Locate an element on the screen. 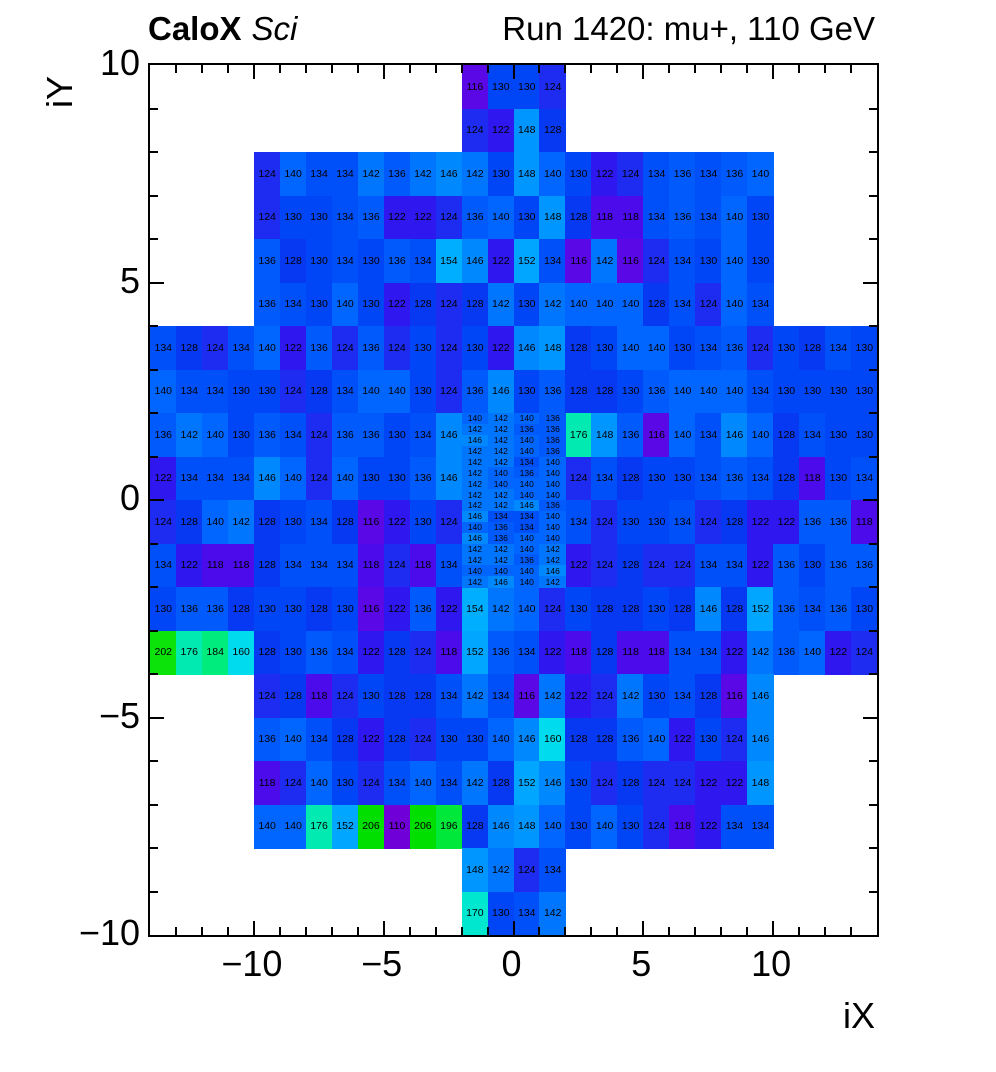 Image resolution: width=996 pixels, height=1072 pixels. heatmap-cell: 116 is located at coordinates (527, 696).